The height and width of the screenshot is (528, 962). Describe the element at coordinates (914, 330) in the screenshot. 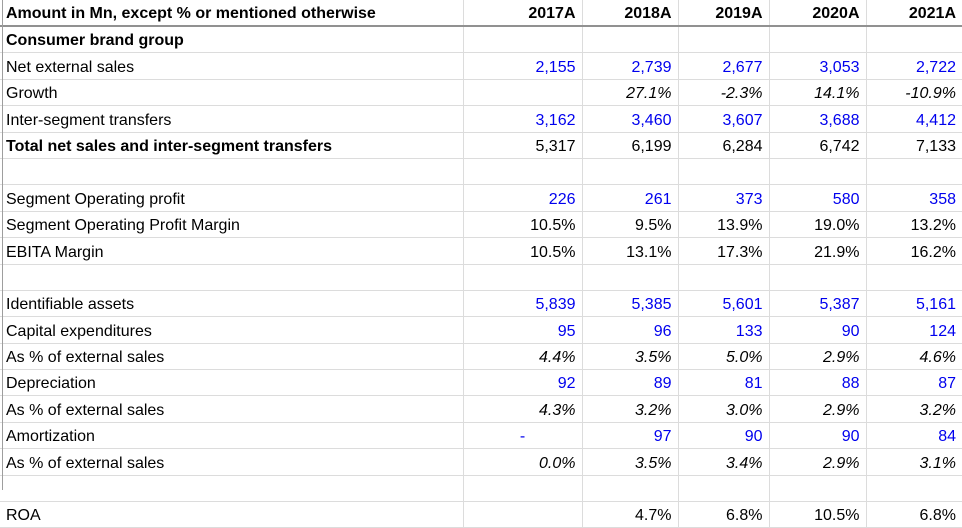

I see `value-cell: 124` at that location.